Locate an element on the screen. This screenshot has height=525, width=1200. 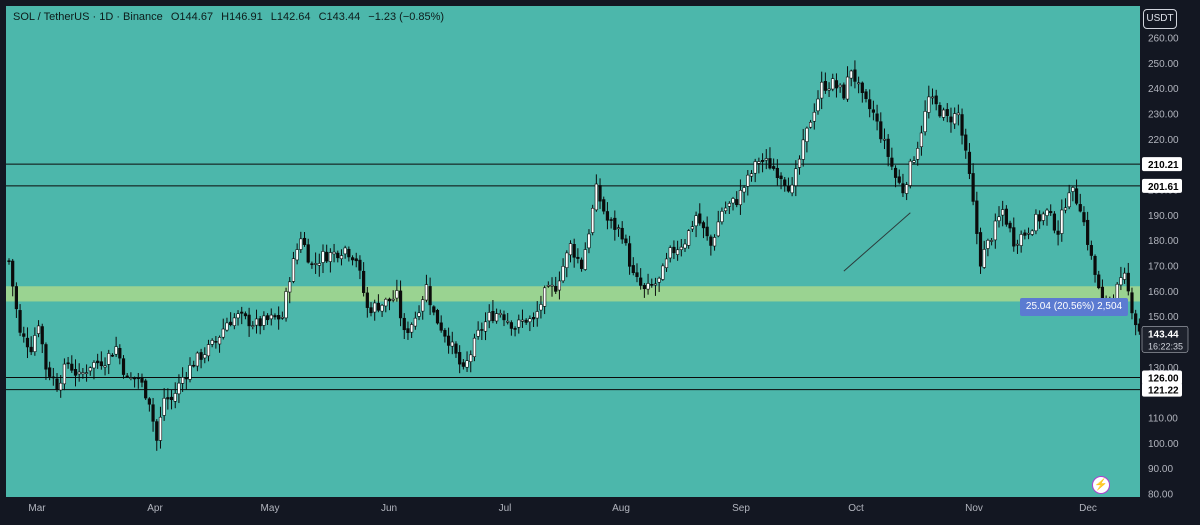
trend-line is located at coordinates (877, 242).